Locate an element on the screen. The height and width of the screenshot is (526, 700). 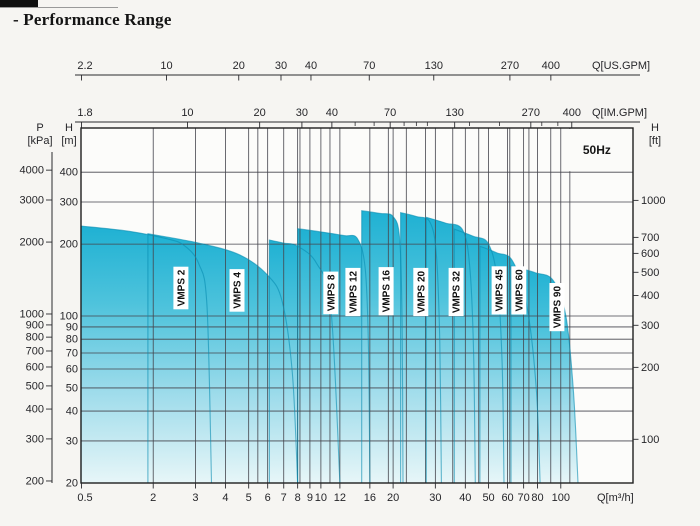
tick-label-kpa: 3000 is located at coordinates (32, 200).